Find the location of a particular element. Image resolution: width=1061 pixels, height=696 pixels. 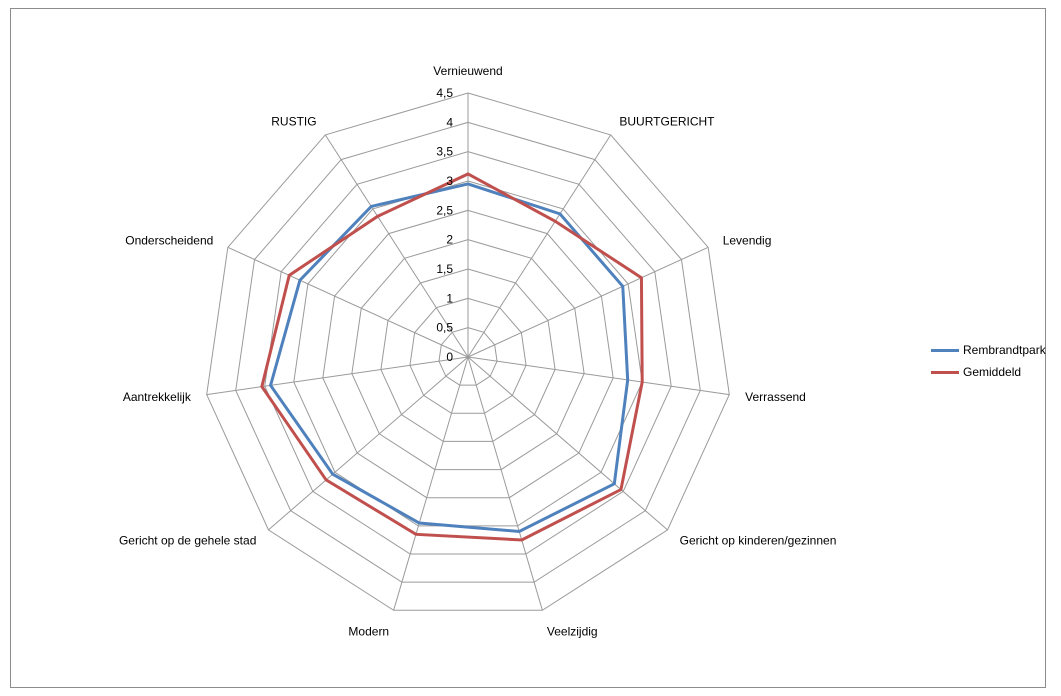

legend: Rembrandtpark Gemiddeld is located at coordinates (988, 361).